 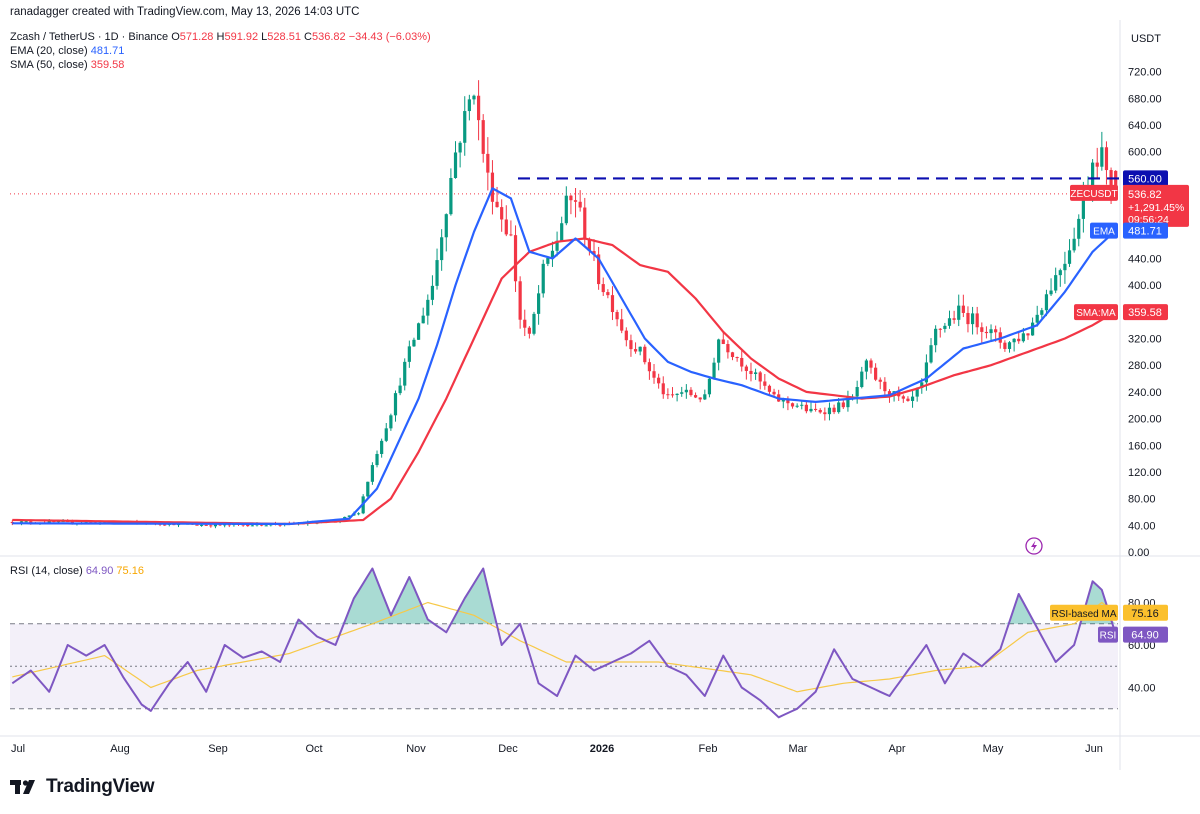 I want to click on sma-tag-name: SMA:MA, so click(x=1096, y=313).